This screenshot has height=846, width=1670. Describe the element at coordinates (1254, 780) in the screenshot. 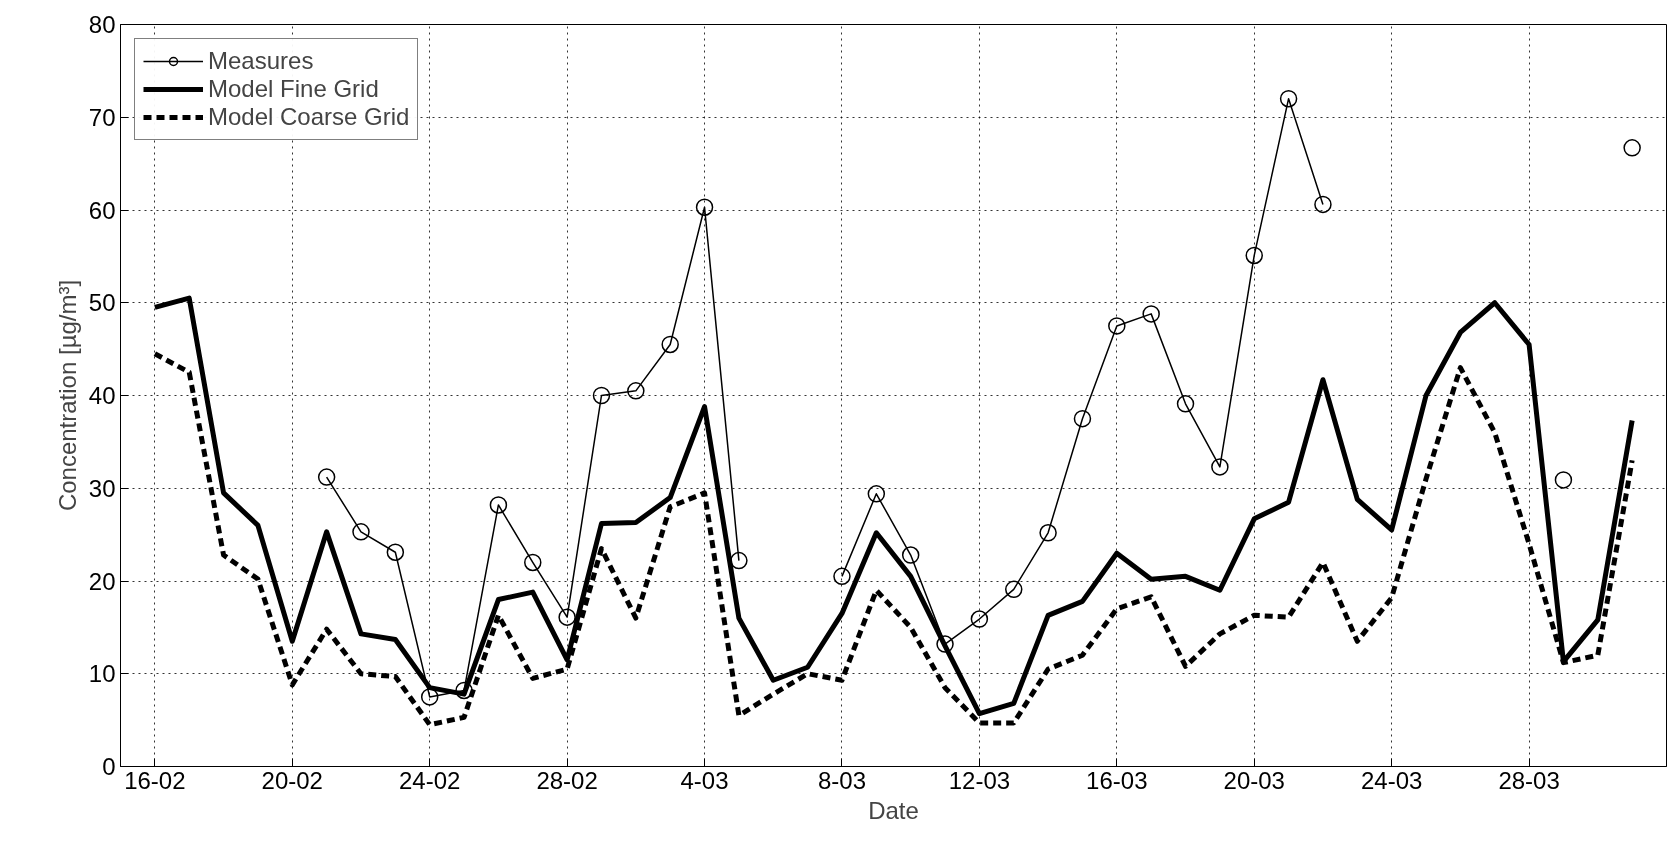

I see `x-tick-label: 20-03` at that location.